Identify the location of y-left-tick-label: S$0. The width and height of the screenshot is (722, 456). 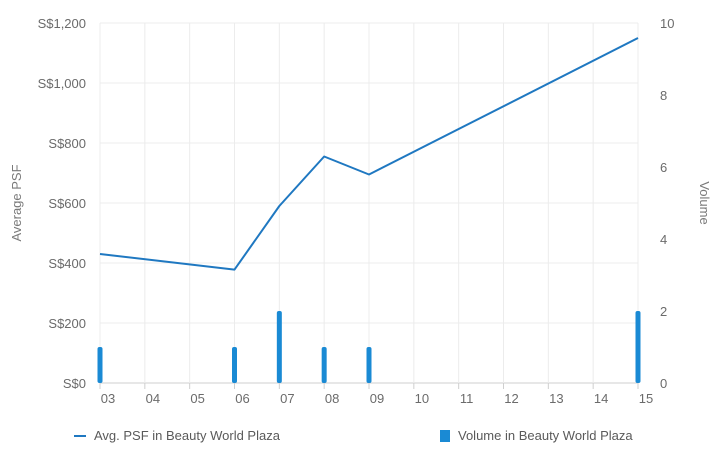
(74, 383).